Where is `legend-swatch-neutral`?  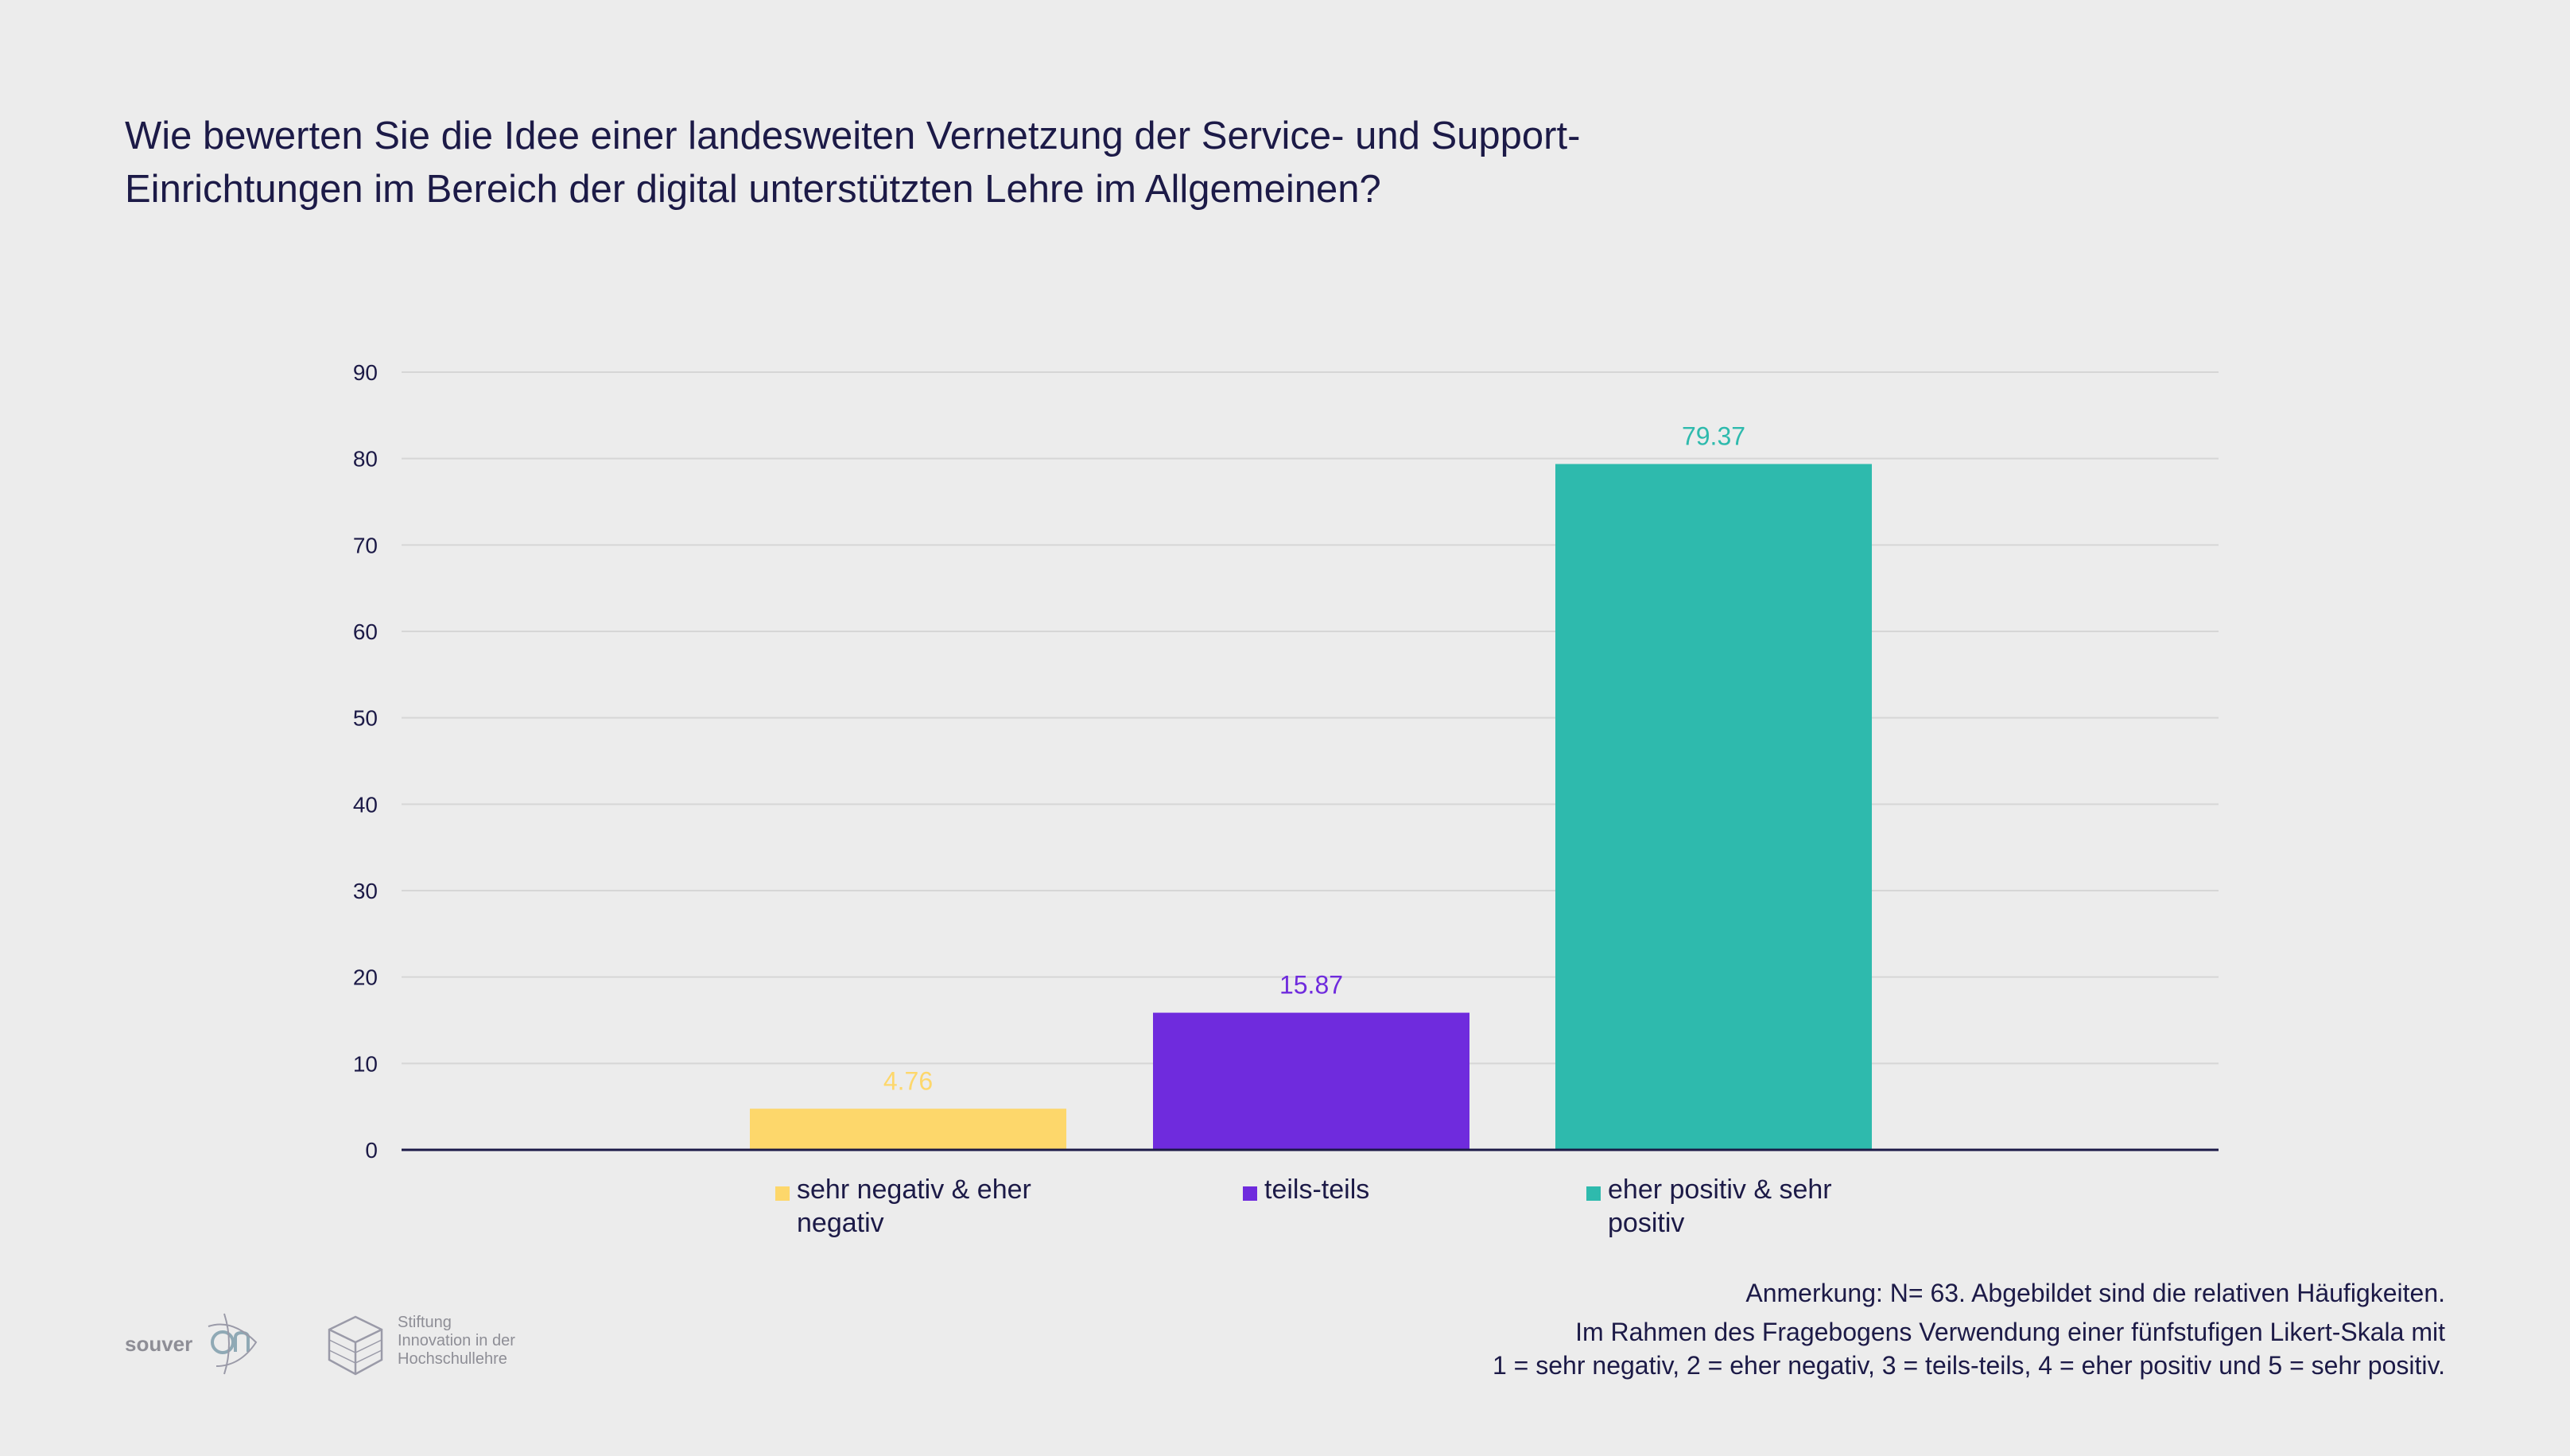 legend-swatch-neutral is located at coordinates (1250, 1193).